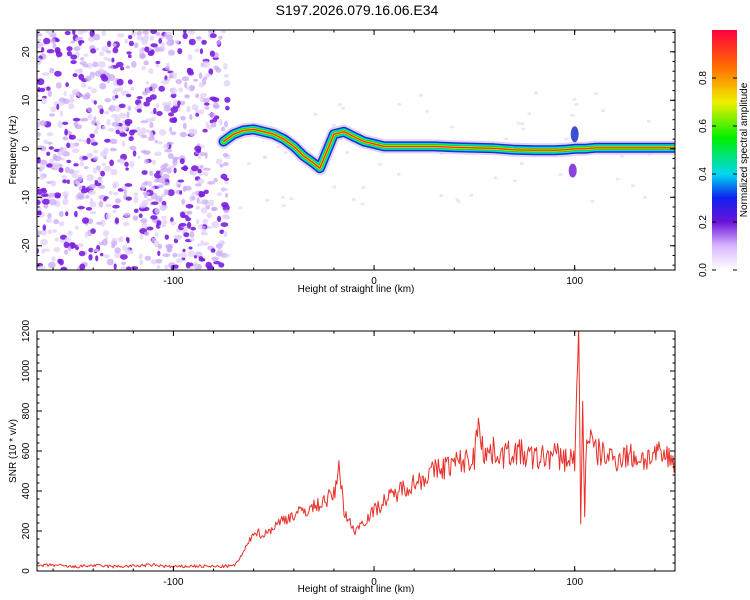 Image resolution: width=750 pixels, height=600 pixels. I want to click on spectrogram-x-axis-label: Height of straight line (km), so click(356, 289).